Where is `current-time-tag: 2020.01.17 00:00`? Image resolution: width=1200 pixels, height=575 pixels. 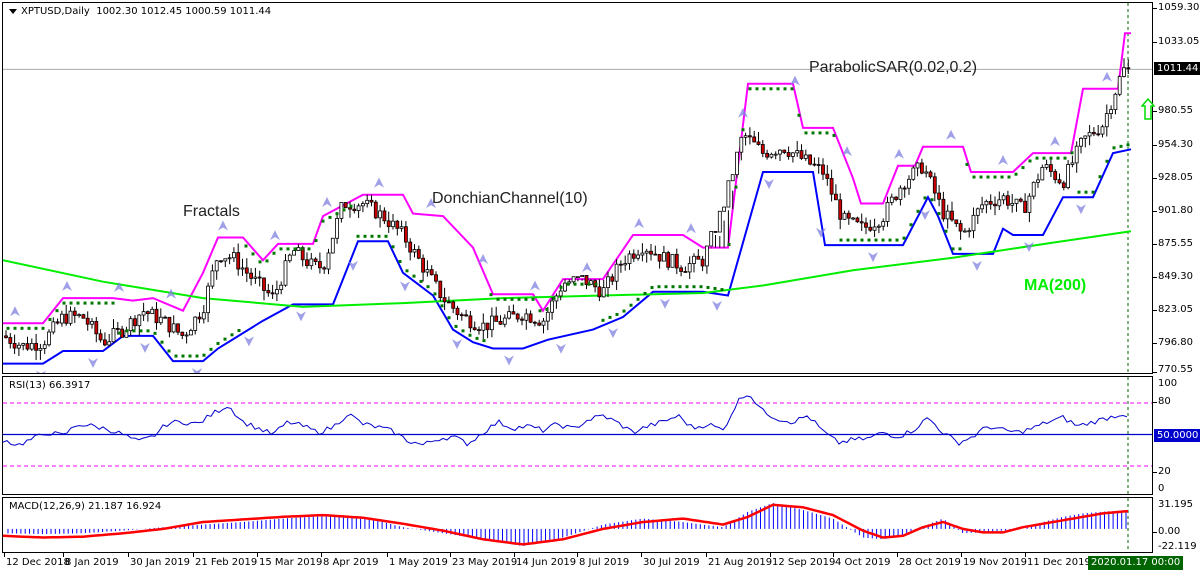 current-time-tag: 2020.01.17 00:00 is located at coordinates (1136, 563).